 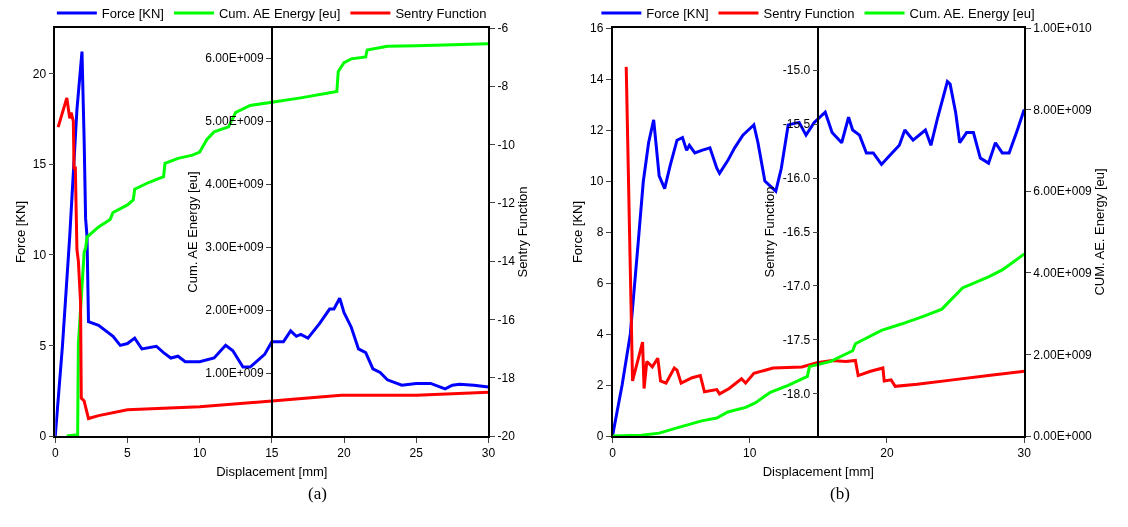 I want to click on y3-tick-label: 8.00E+009, so click(x=1063, y=109).